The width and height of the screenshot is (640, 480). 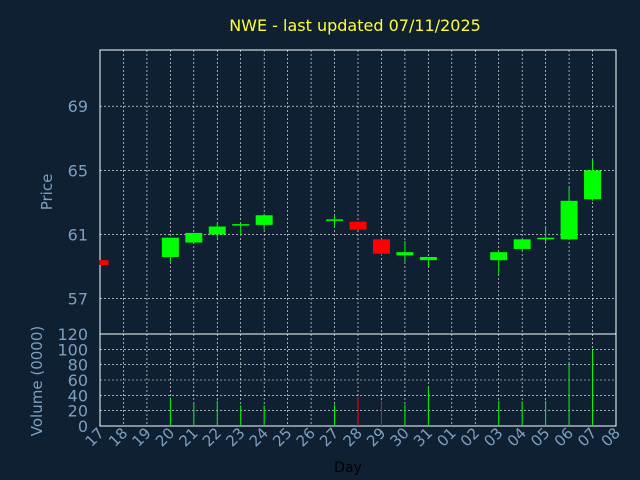 What do you see at coordinates (78, 299) in the screenshot?
I see `price-tick-label: 57` at bounding box center [78, 299].